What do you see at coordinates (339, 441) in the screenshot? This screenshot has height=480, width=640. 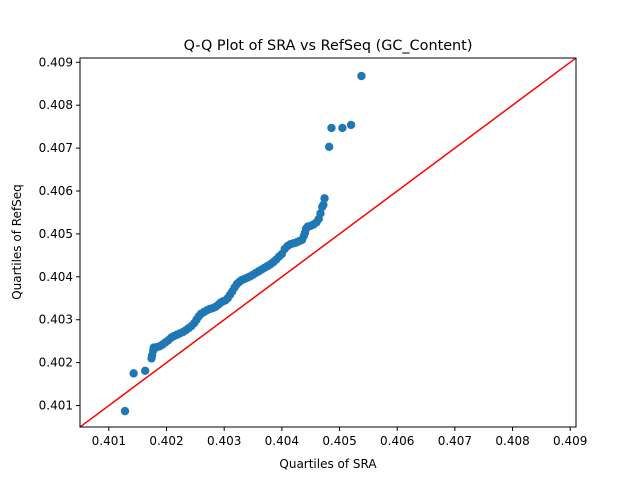 I see `x-tick-label: 0.405` at bounding box center [339, 441].